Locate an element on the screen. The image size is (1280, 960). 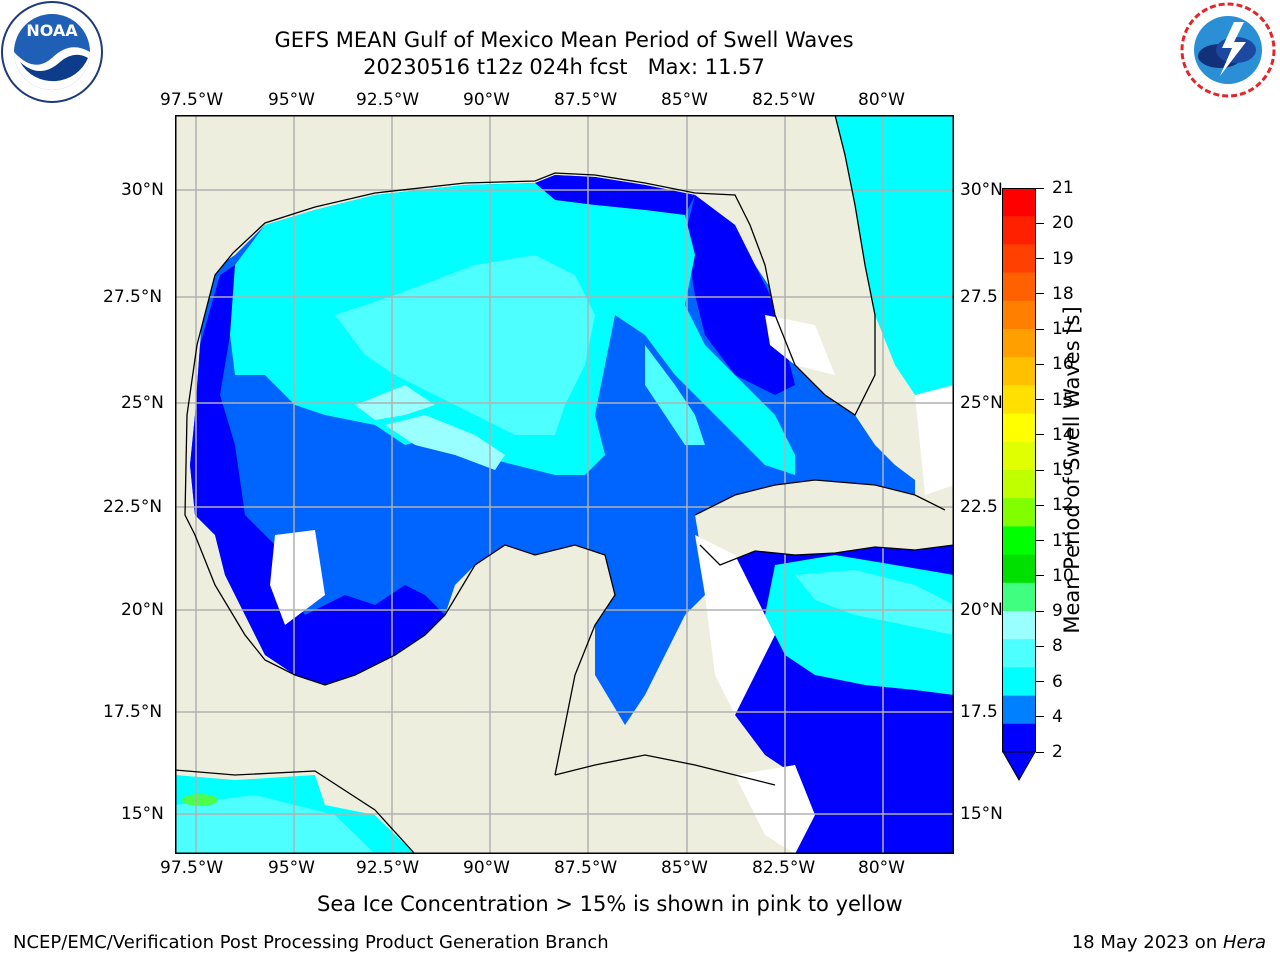
lon-label-top: 97.5°W is located at coordinates (192, 100).